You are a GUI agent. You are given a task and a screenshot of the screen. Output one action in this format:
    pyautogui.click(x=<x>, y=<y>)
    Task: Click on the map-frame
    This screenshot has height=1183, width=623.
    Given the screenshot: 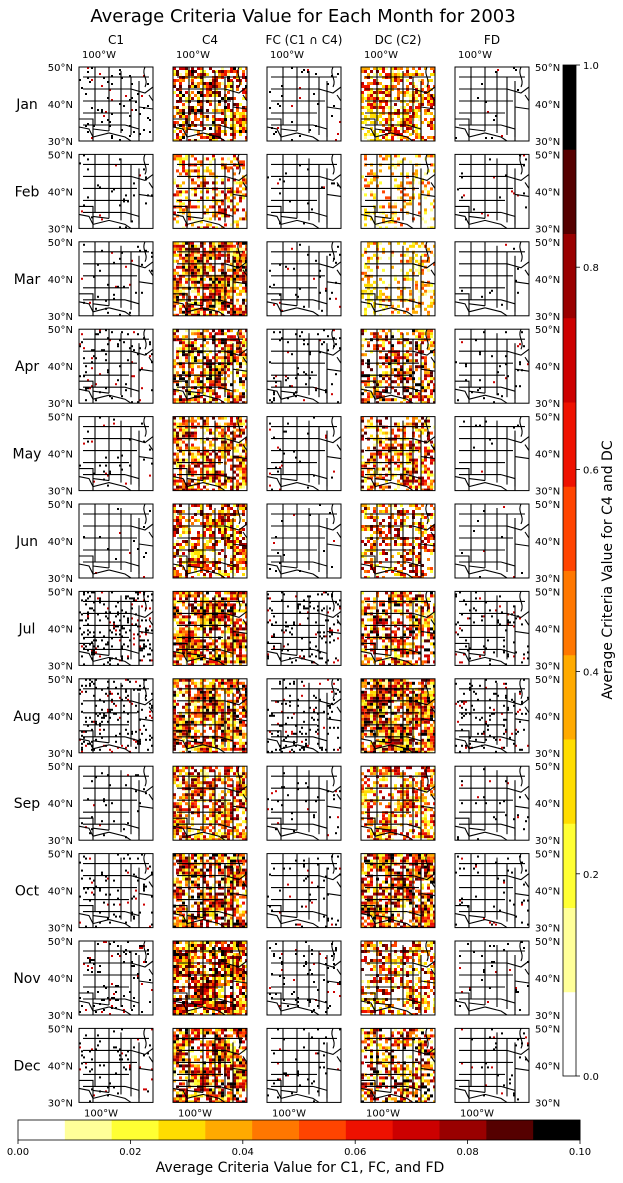 What is the action you would take?
    pyautogui.click(x=210, y=191)
    